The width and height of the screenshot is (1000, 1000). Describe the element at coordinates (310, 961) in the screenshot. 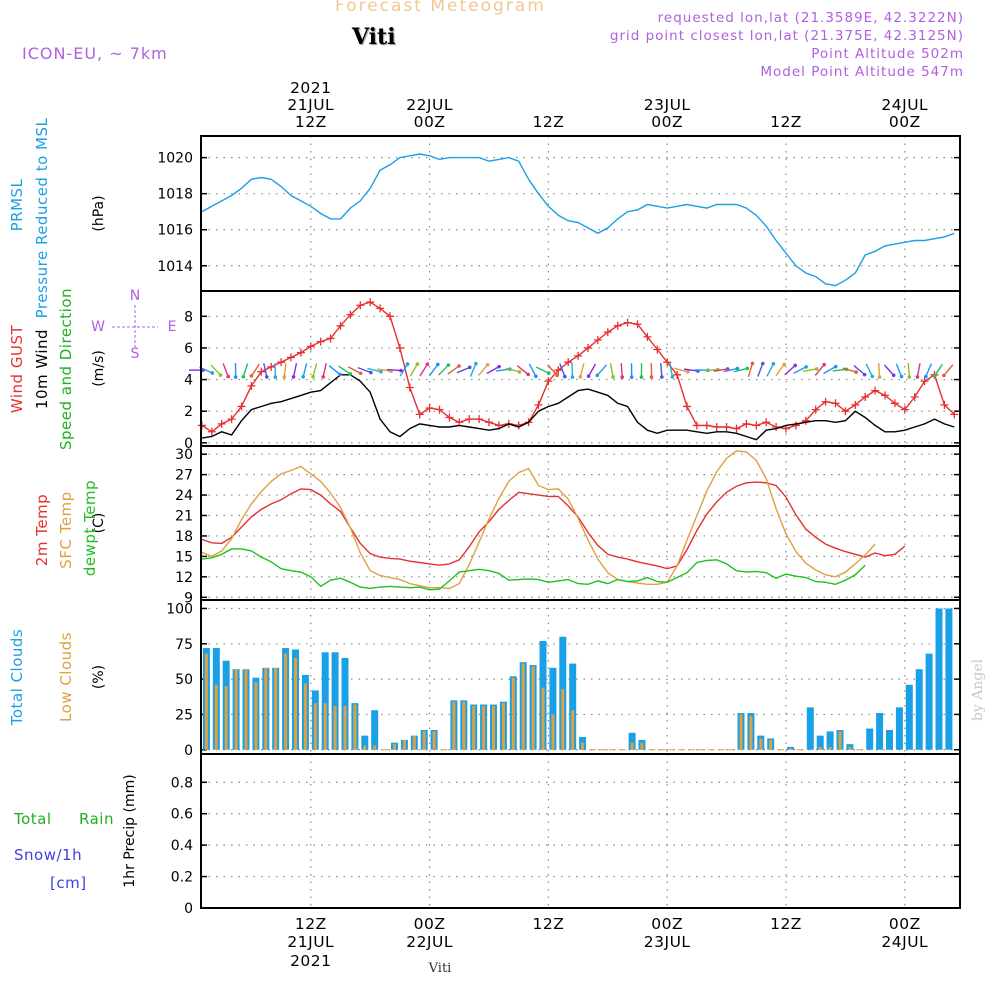

I see `bottom-year-label: 2021` at that location.